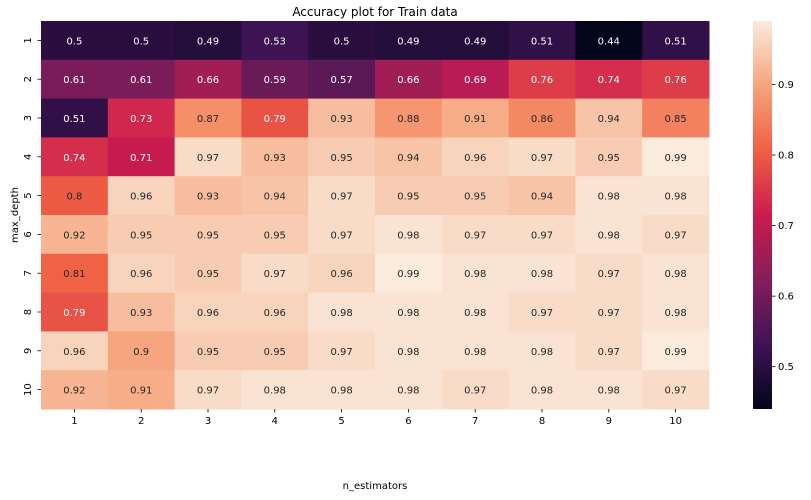 The width and height of the screenshot is (811, 500). What do you see at coordinates (786, 367) in the screenshot?
I see `colorbar-tick-label: 0.5` at bounding box center [786, 367].